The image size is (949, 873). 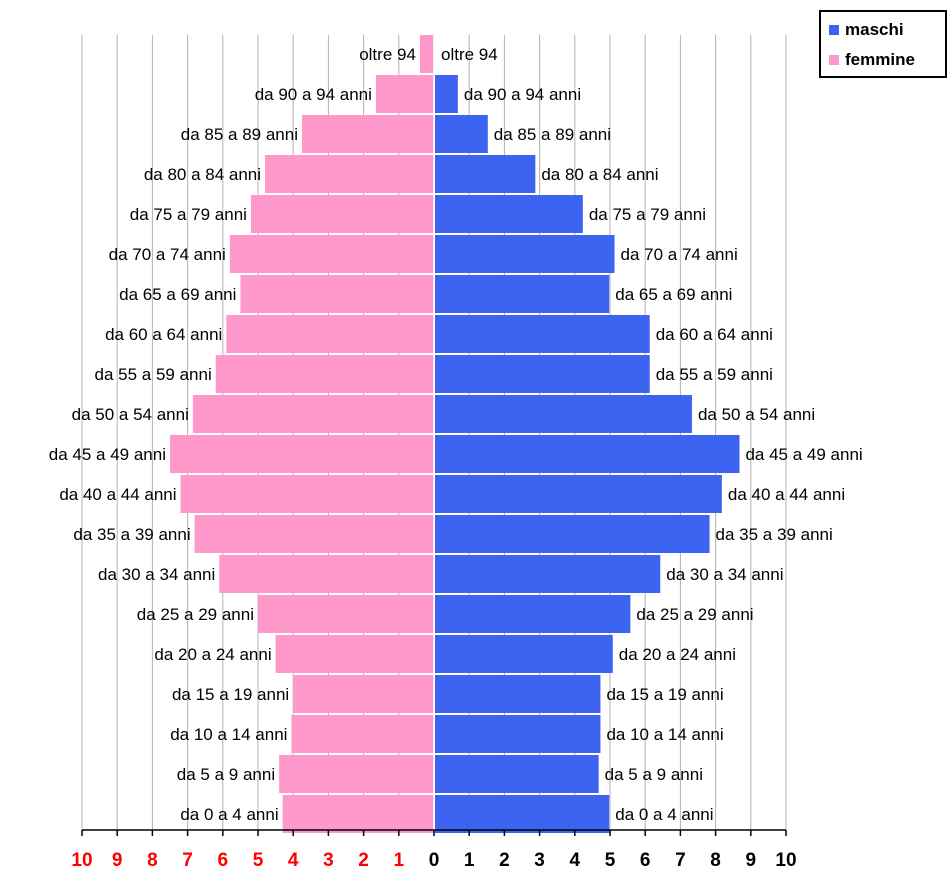 I want to click on x-tick-label-left: 3, so click(x=328, y=860).